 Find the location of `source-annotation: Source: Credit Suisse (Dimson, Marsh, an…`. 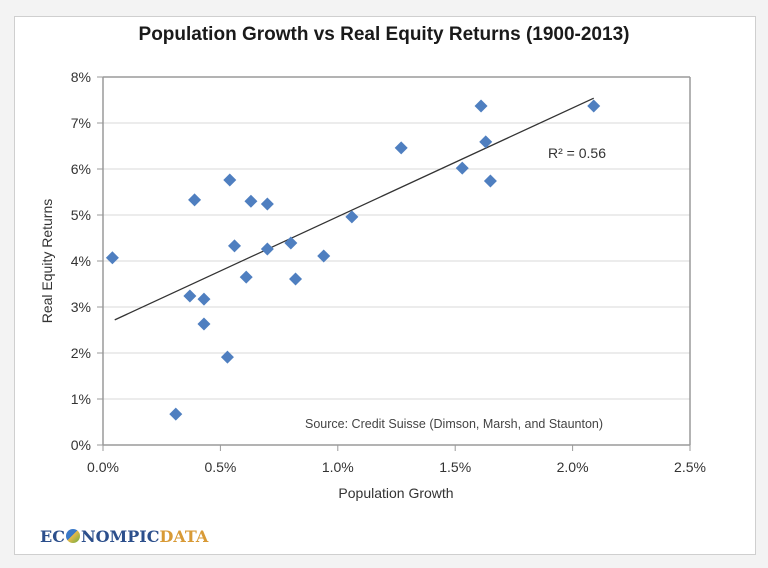

source-annotation: Source: Credit Suisse (Dimson, Marsh, an… is located at coordinates (454, 424).